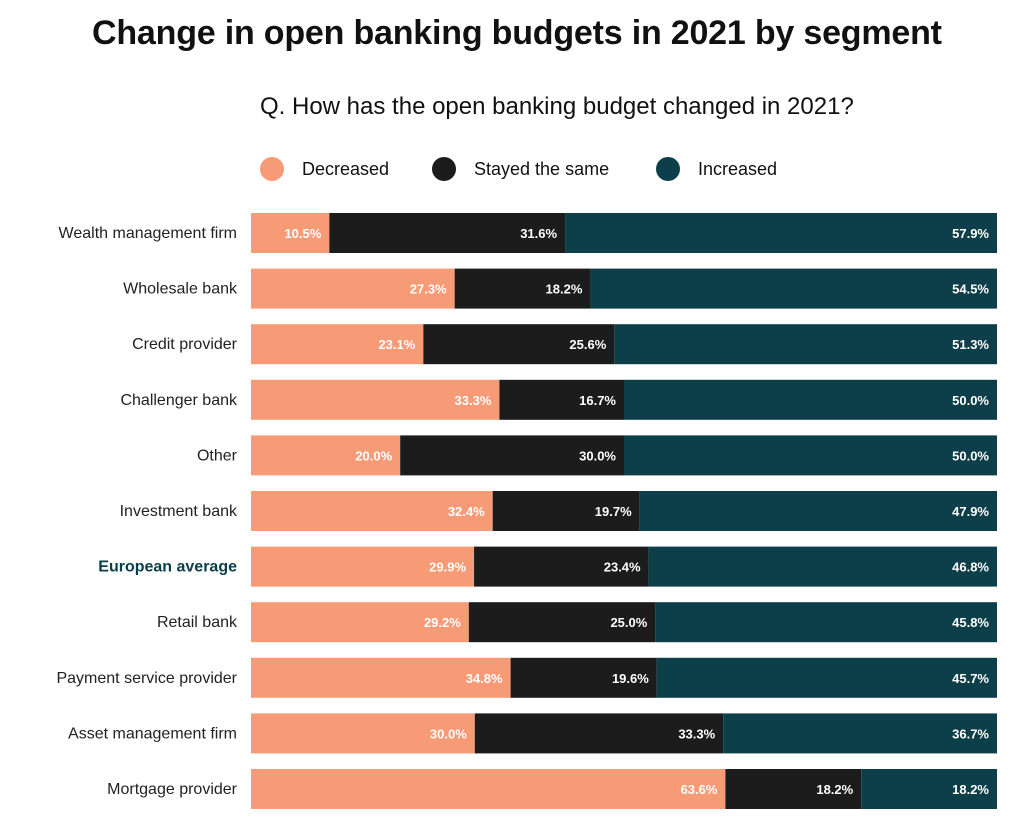  What do you see at coordinates (447, 233) in the screenshot?
I see `bar-stayed-the-same-wealth-management-firm` at bounding box center [447, 233].